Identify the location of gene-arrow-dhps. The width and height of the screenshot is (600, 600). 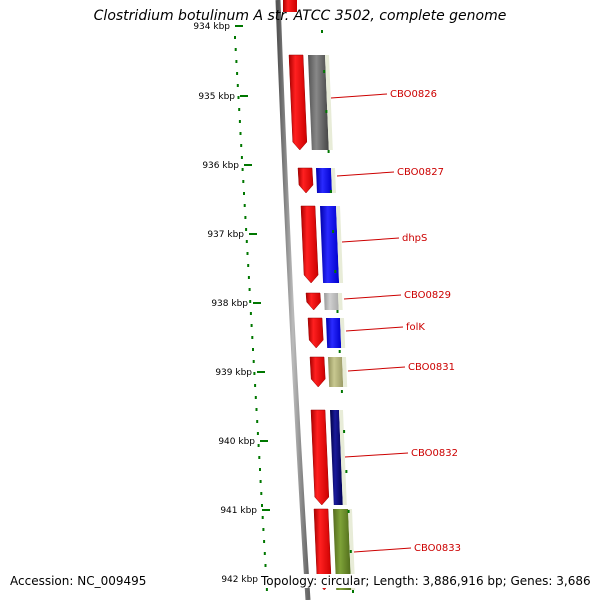
(309, 244).